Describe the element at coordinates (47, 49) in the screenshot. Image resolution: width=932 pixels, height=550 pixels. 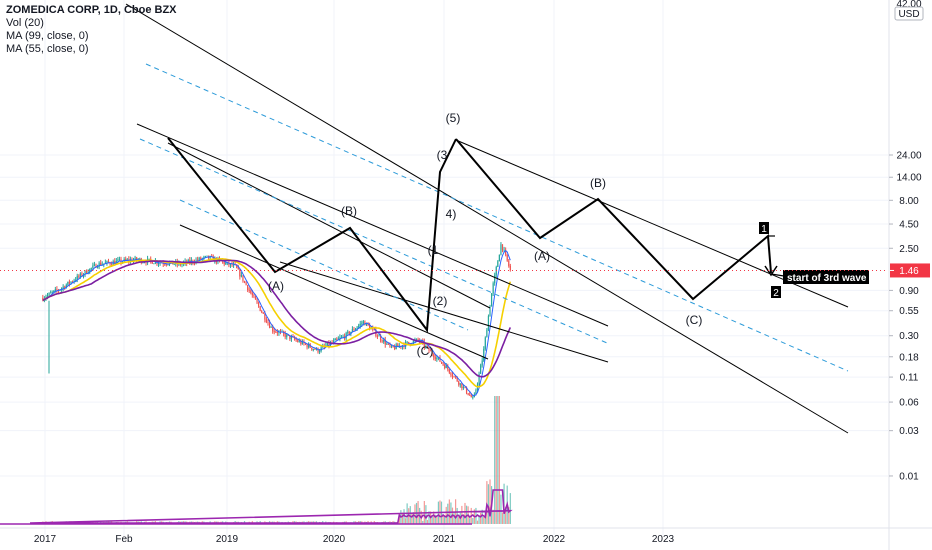
I see `ma55-indicator-label: MA (55, close, 0)` at that location.